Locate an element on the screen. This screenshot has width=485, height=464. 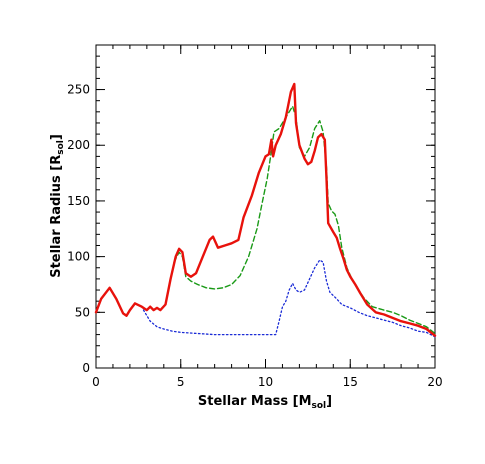
y-tick-label: 100 is located at coordinates (78, 257).